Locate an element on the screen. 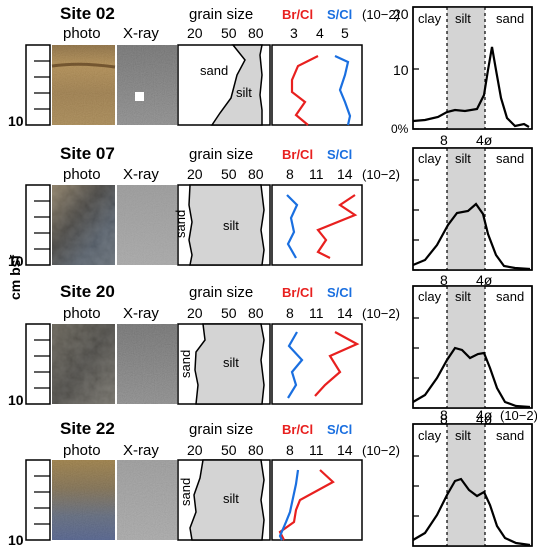 This screenshot has height=550, width=537. site-title: Site 07 is located at coordinates (87, 153).